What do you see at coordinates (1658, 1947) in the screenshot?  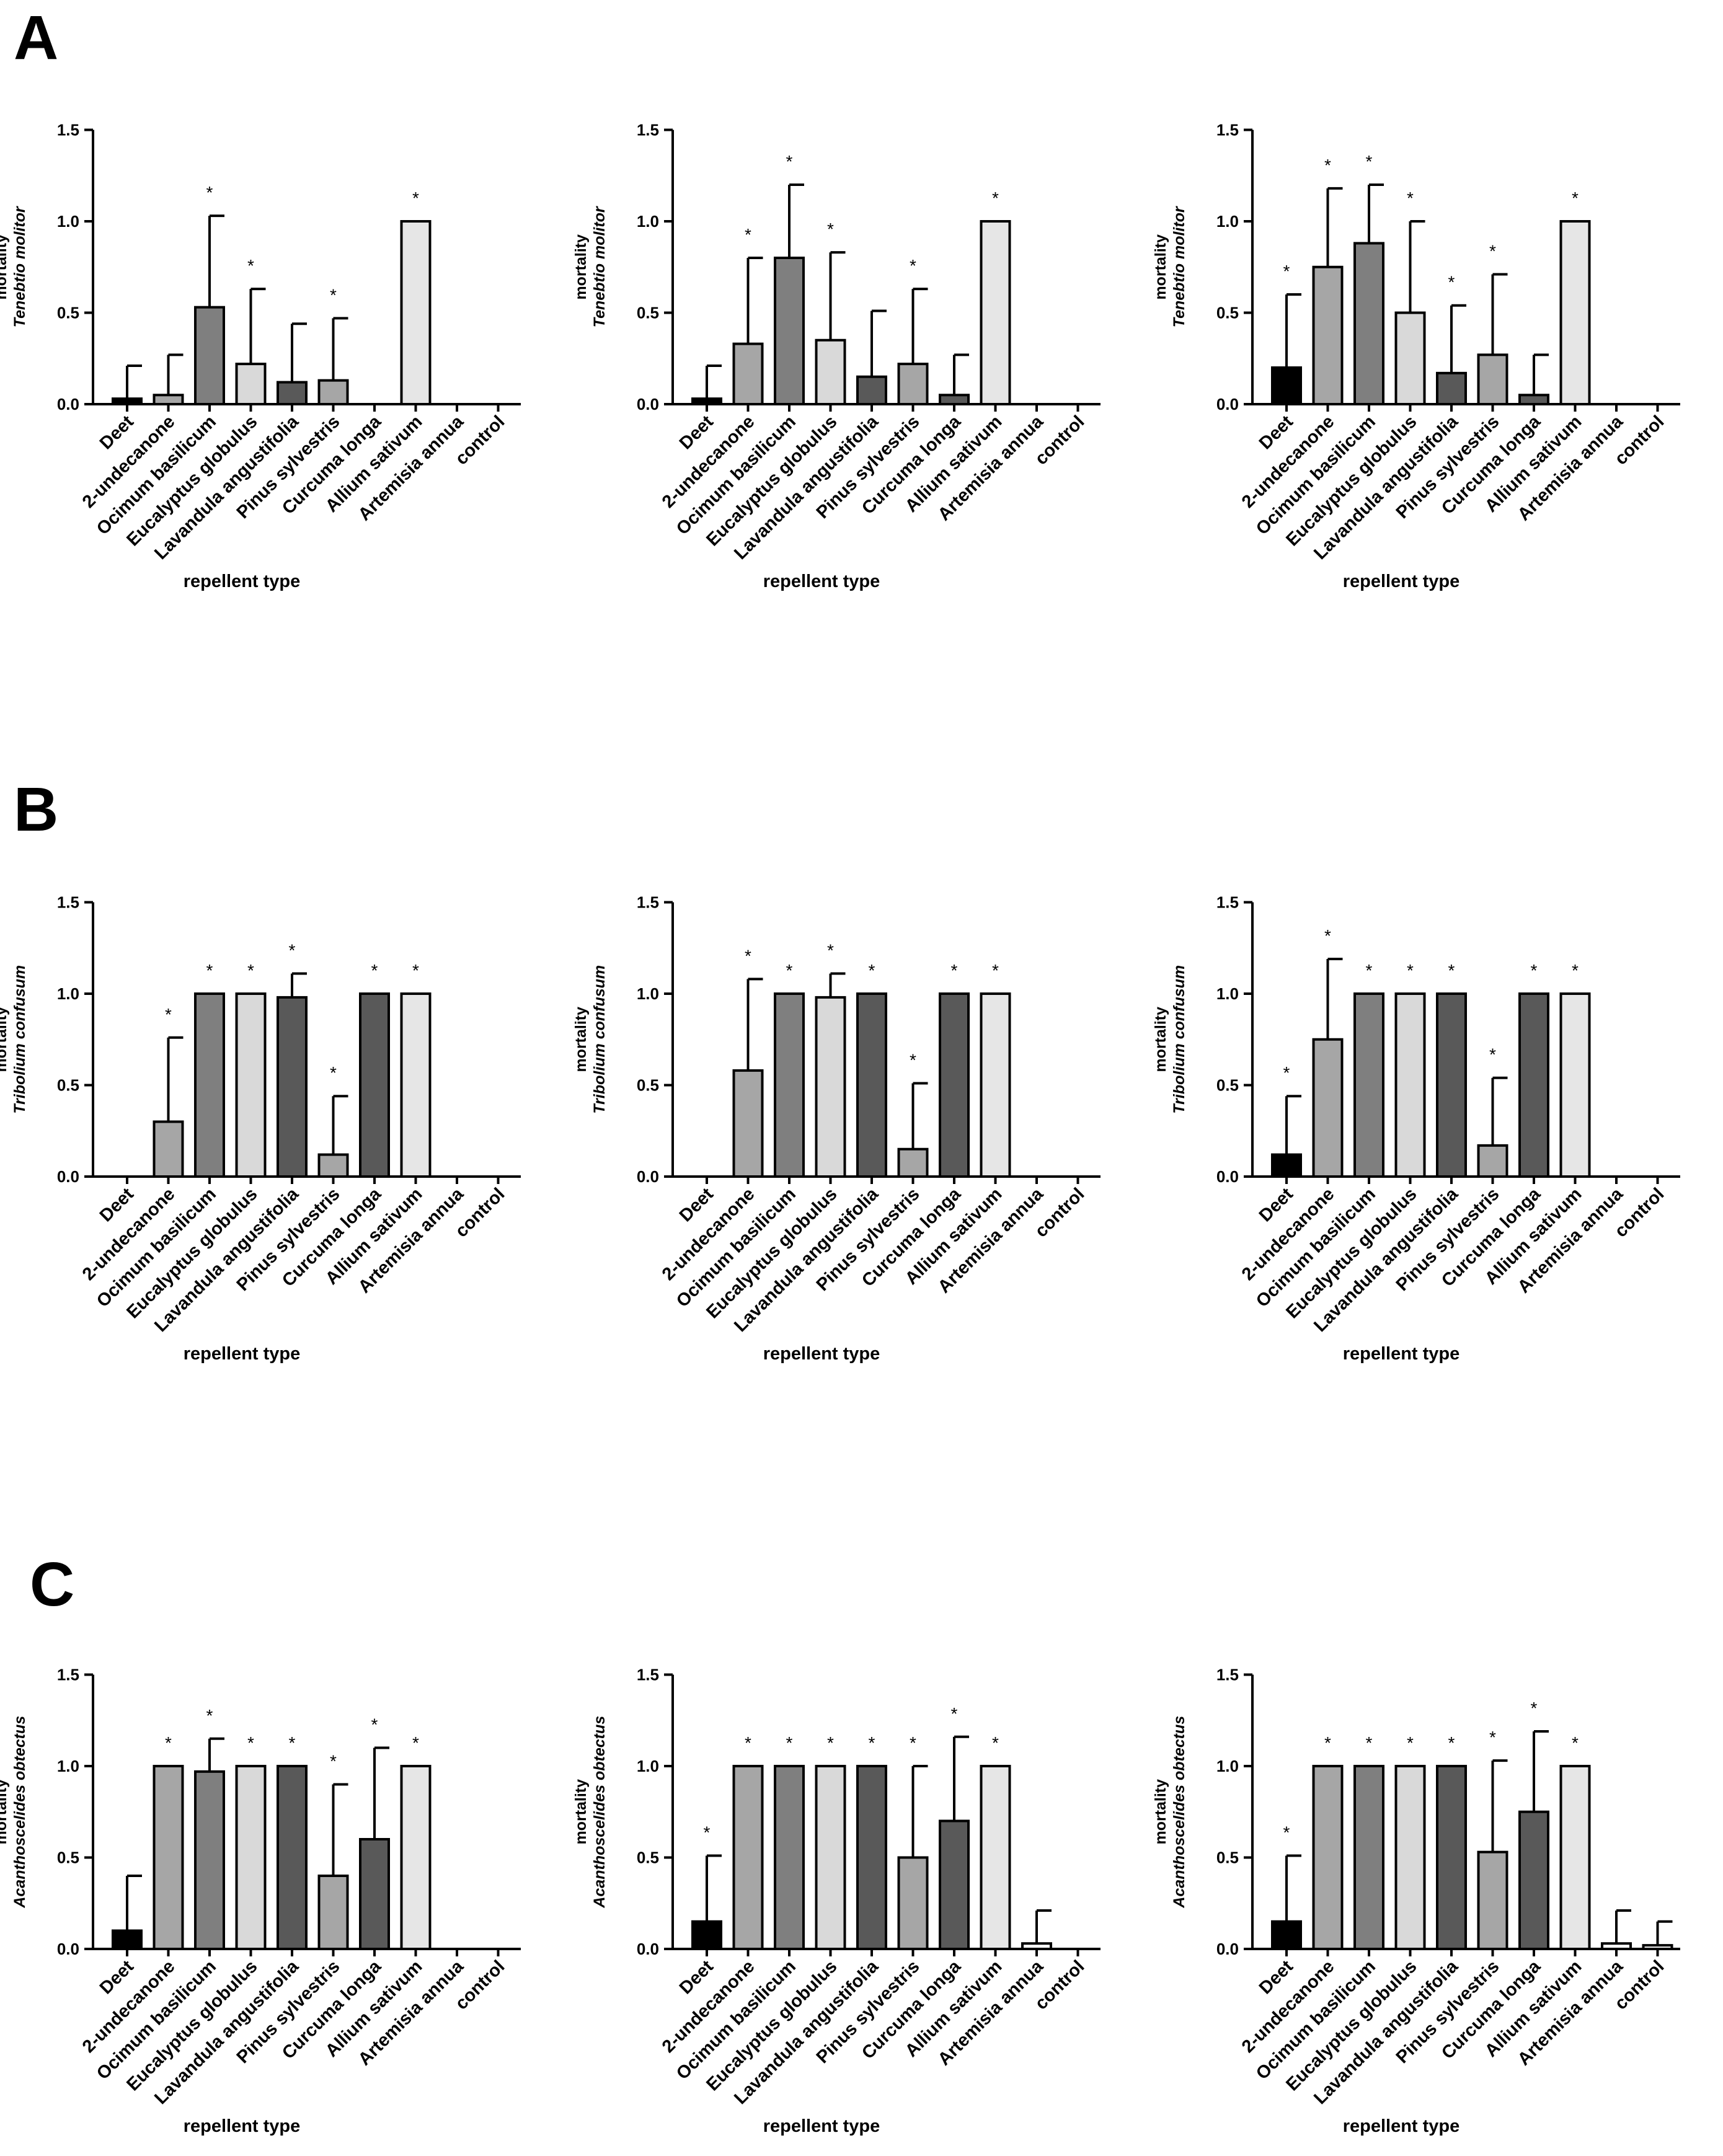 I see `bar-control` at bounding box center [1658, 1947].